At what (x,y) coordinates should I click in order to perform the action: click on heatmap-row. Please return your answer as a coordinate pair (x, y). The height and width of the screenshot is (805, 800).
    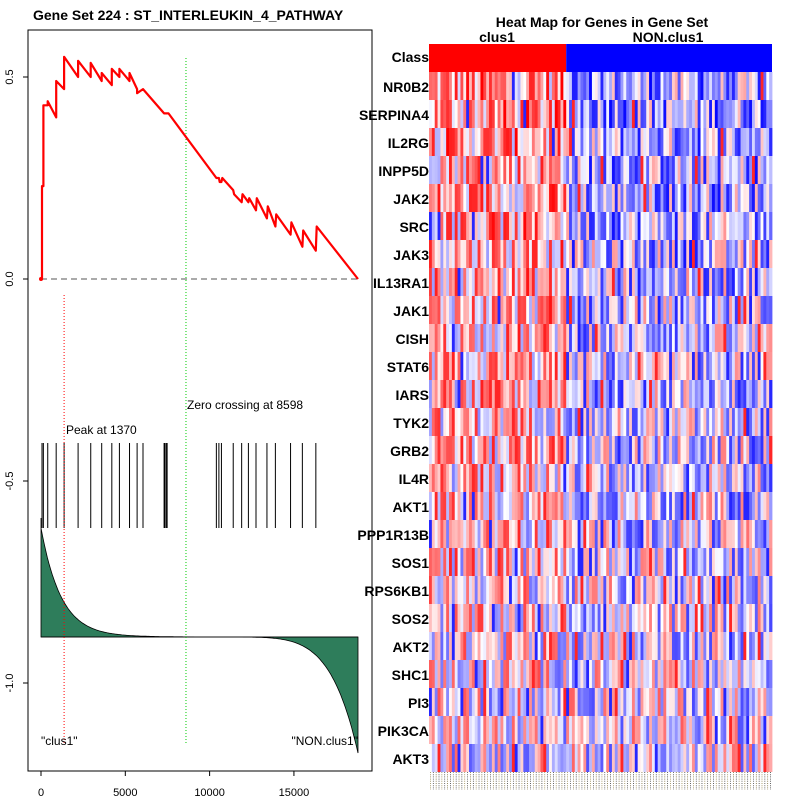
    Looking at the image, I should click on (601, 758).